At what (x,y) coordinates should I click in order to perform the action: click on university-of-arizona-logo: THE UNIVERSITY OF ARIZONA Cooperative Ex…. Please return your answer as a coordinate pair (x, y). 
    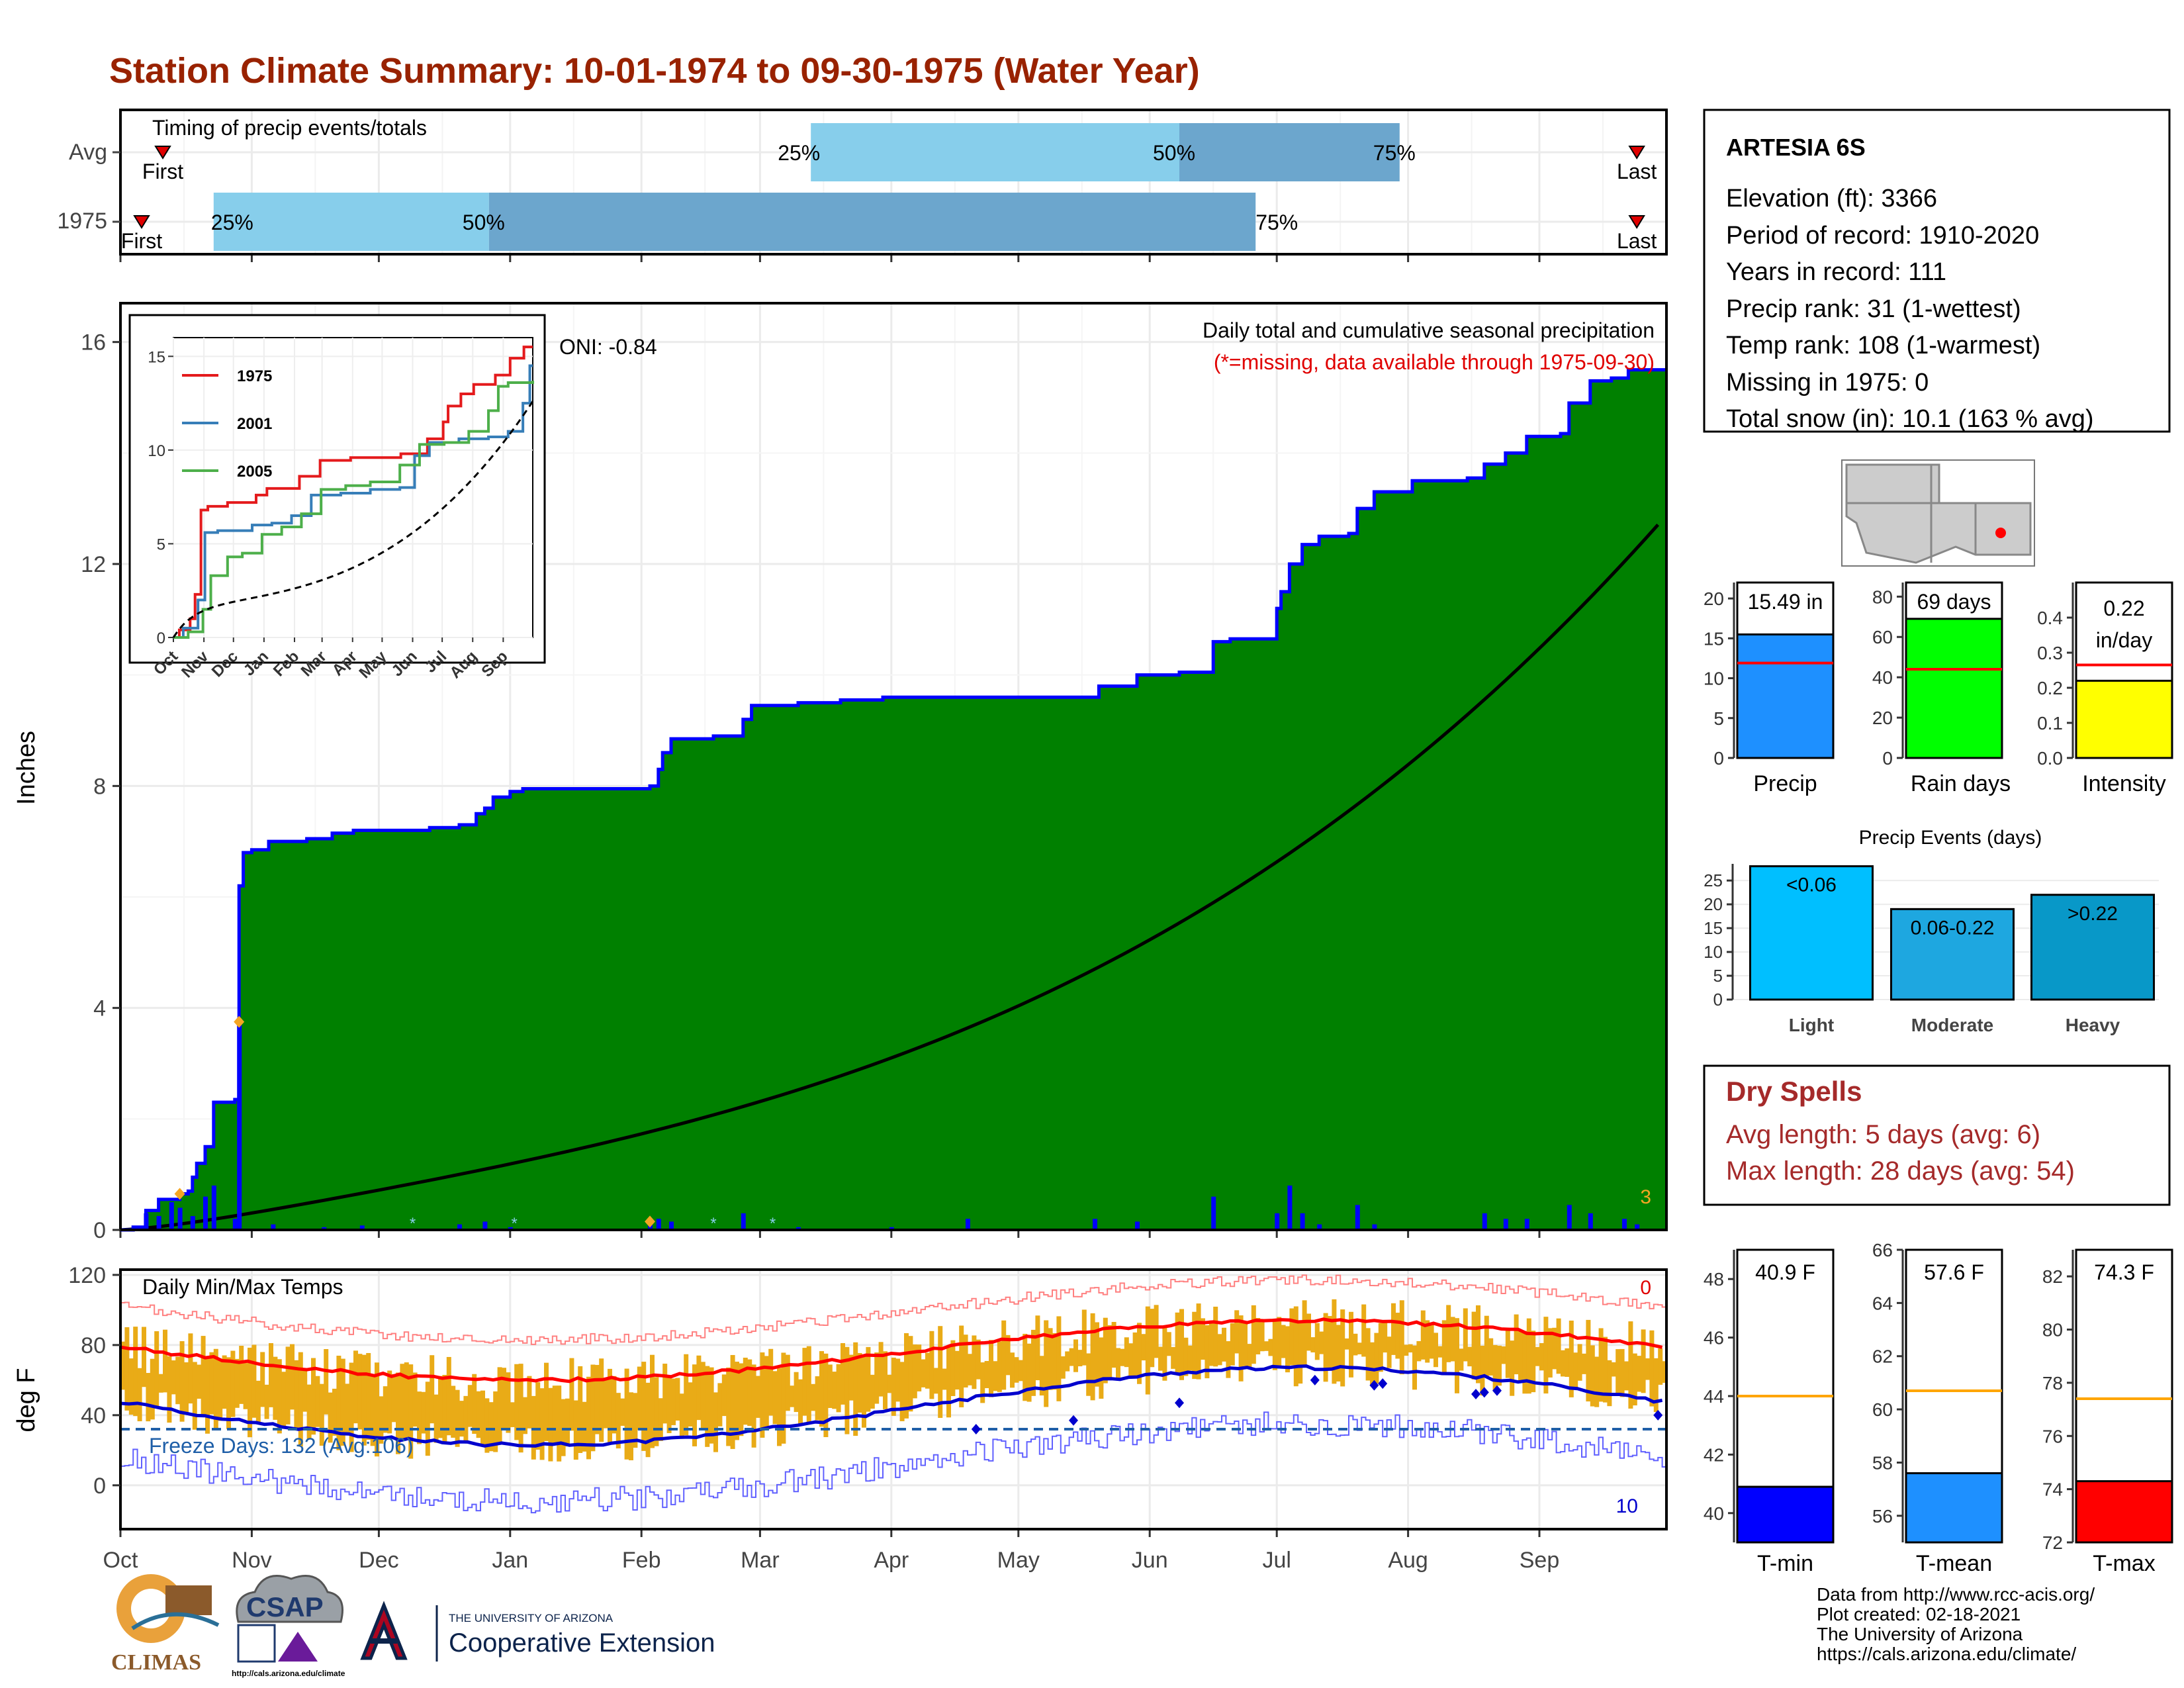
    Looking at the image, I should click on (537, 1631).